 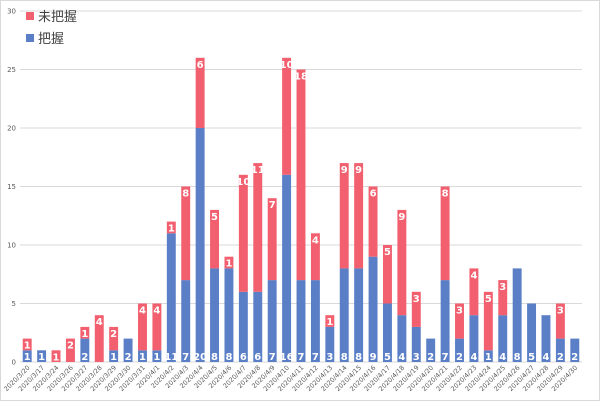 What do you see at coordinates (11, 246) in the screenshot?
I see `y-tick-label: 10` at bounding box center [11, 246].